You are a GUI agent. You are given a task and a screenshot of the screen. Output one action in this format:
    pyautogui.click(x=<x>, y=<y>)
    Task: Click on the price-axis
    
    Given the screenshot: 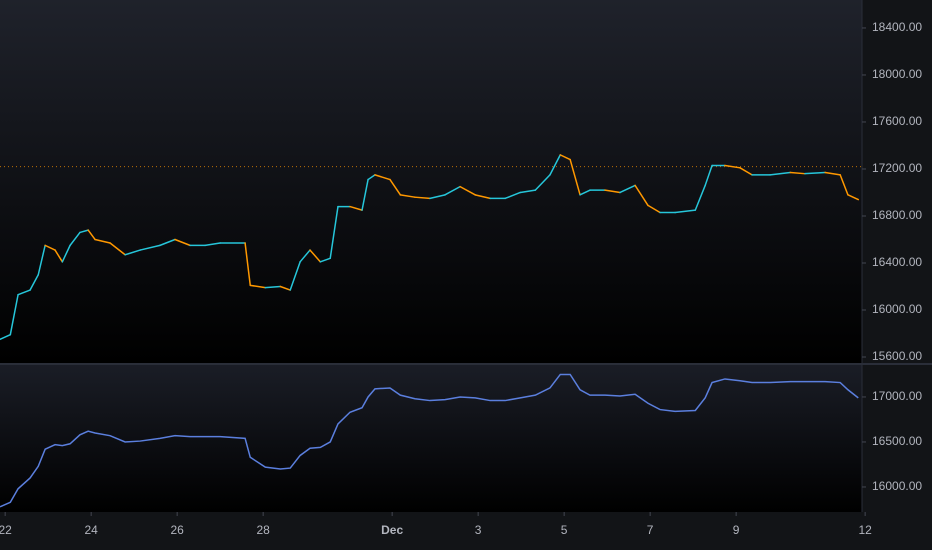 What is the action you would take?
    pyautogui.click(x=897, y=275)
    